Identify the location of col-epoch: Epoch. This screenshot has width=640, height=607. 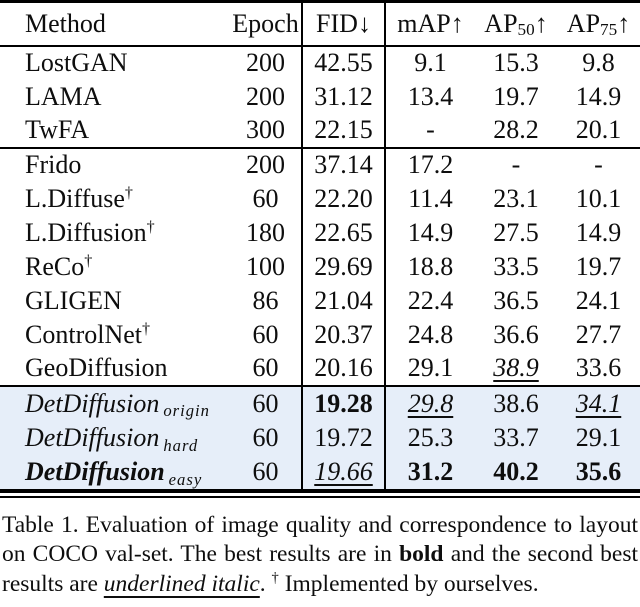
(266, 24).